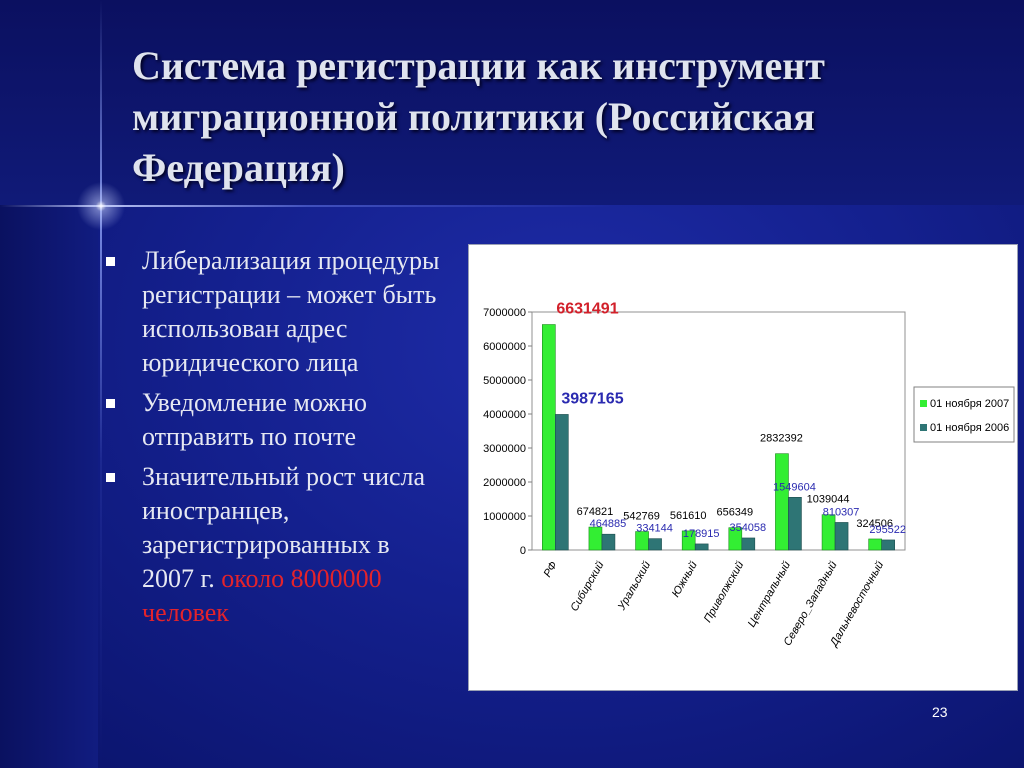  What do you see at coordinates (811, 604) in the screenshot?
I see `x-tick-label: Северо_Западный` at bounding box center [811, 604].